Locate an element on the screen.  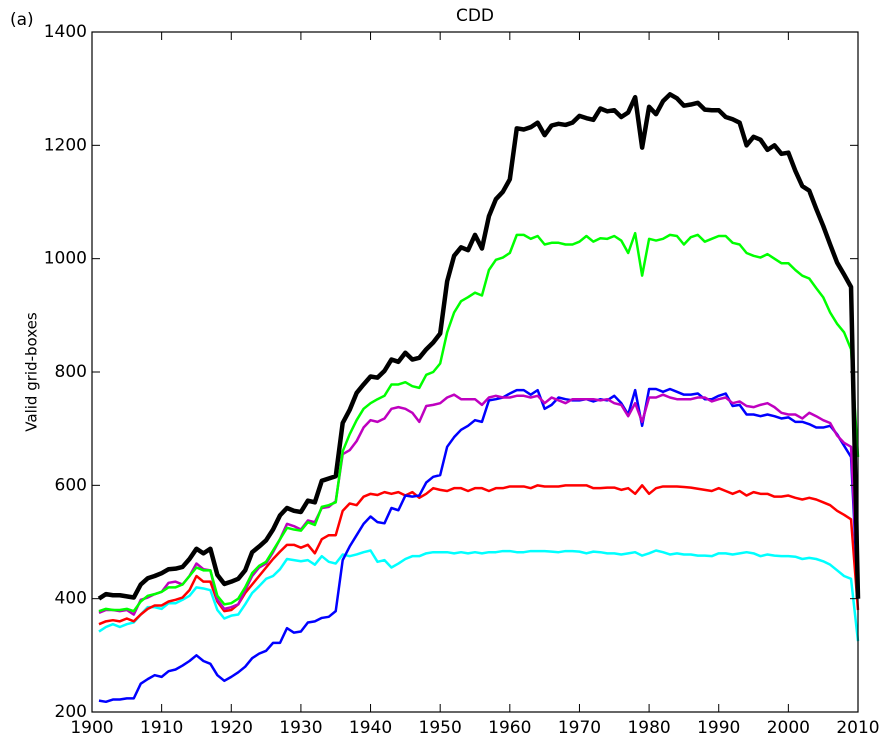
y-tick-label: 400 is located at coordinates (71, 599).